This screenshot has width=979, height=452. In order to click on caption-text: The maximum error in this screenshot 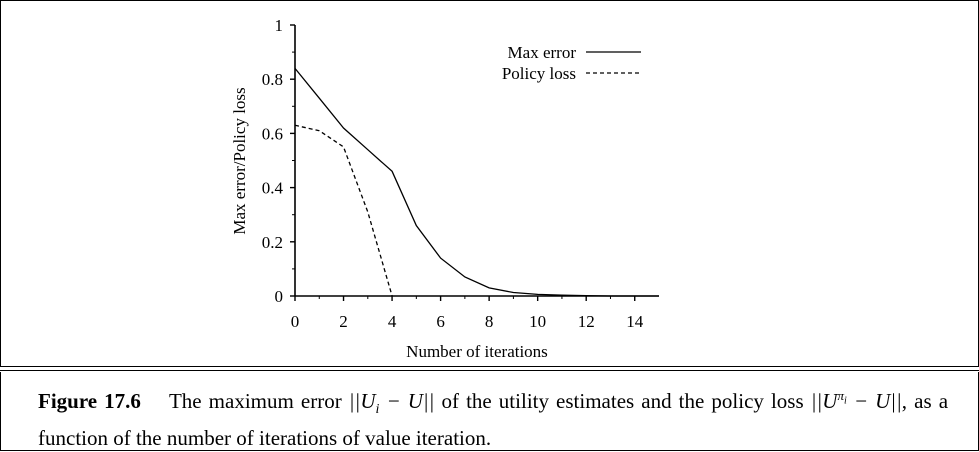, I will do `click(258, 401)`.